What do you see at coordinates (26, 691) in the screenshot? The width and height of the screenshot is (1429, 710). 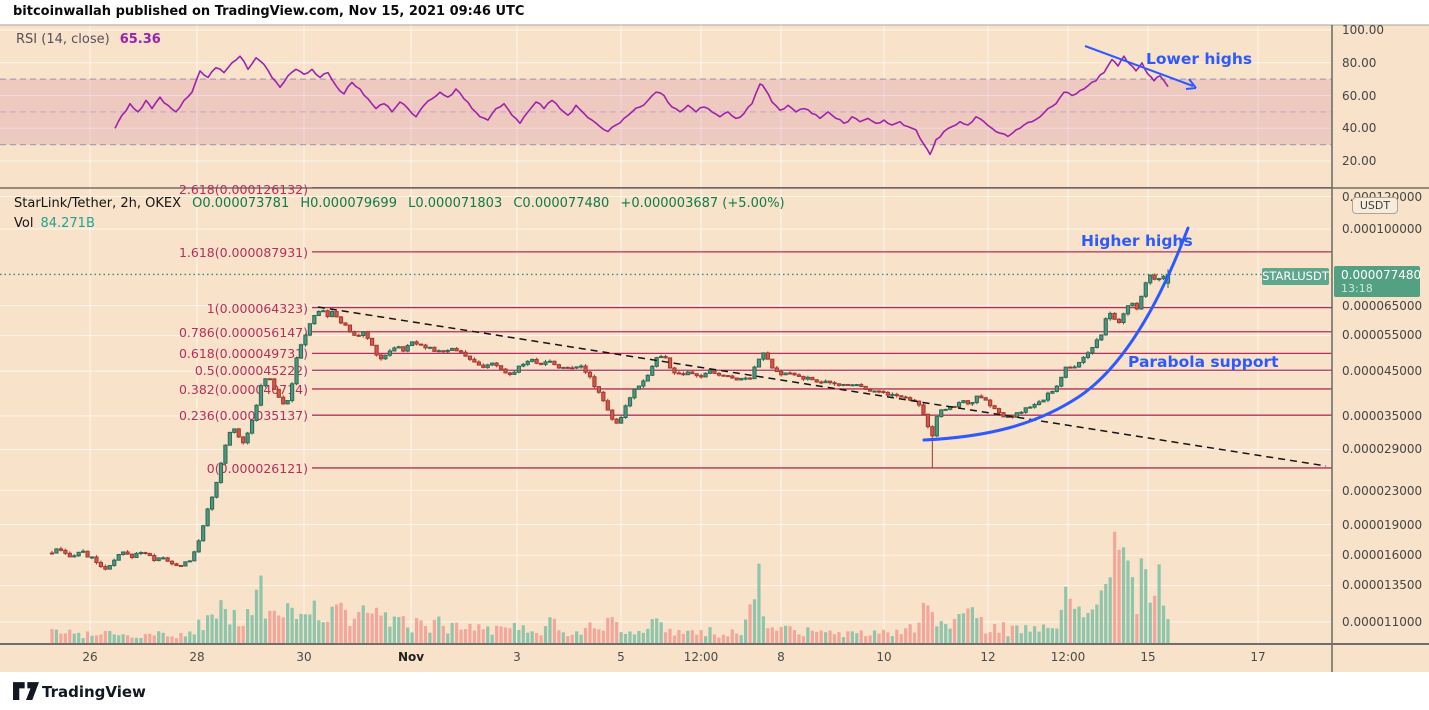 I see `tradingview-logo-icon` at bounding box center [26, 691].